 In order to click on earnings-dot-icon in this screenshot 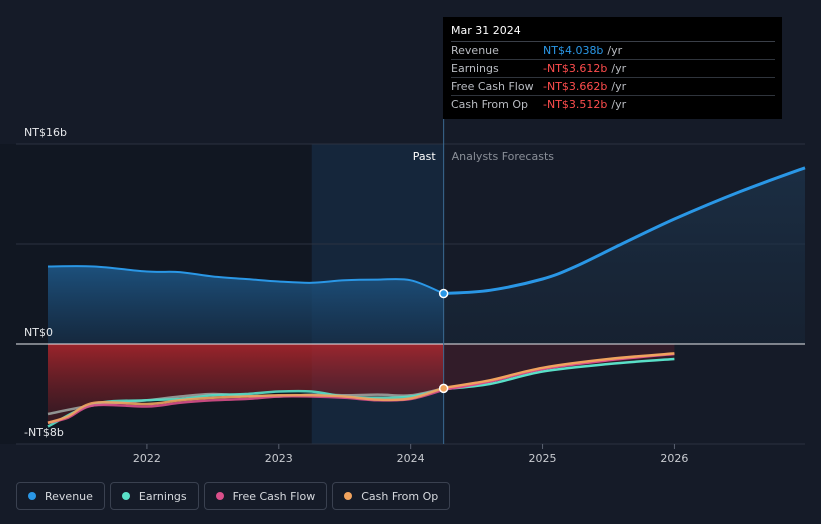, I will do `click(125, 496)`.